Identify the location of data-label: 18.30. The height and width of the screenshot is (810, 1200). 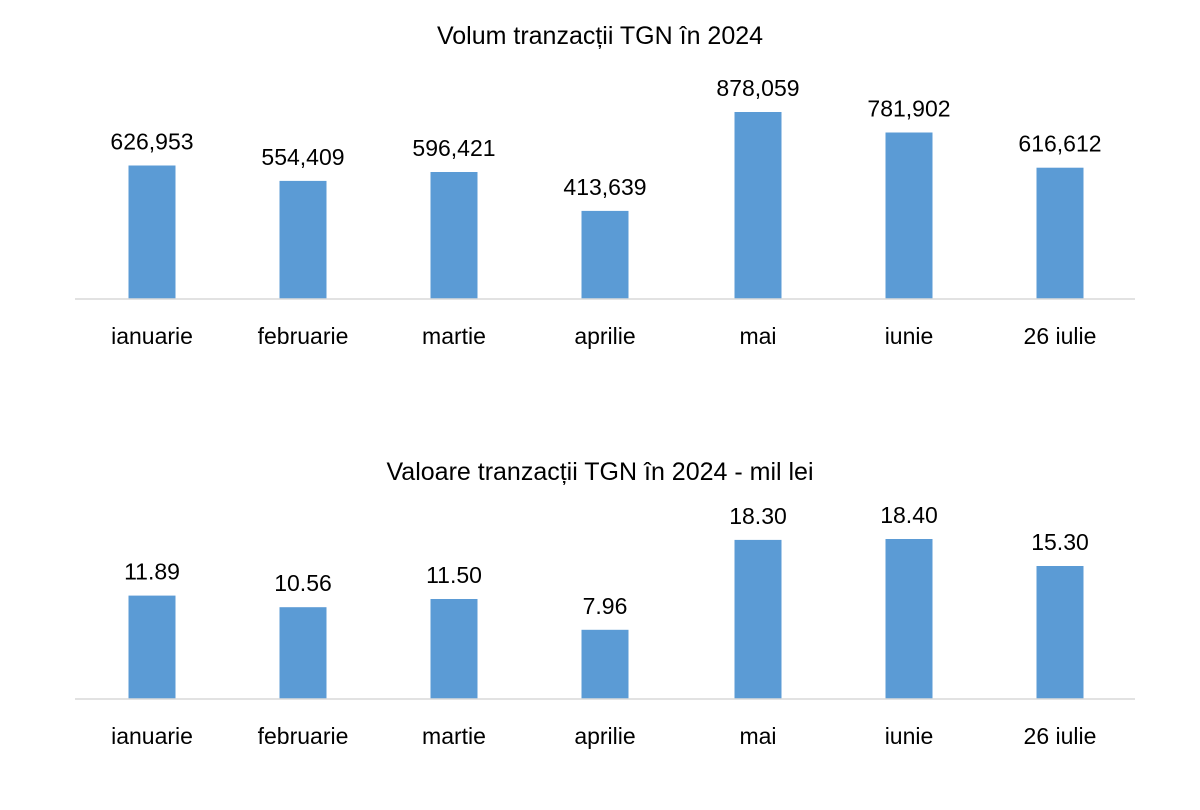
(758, 516).